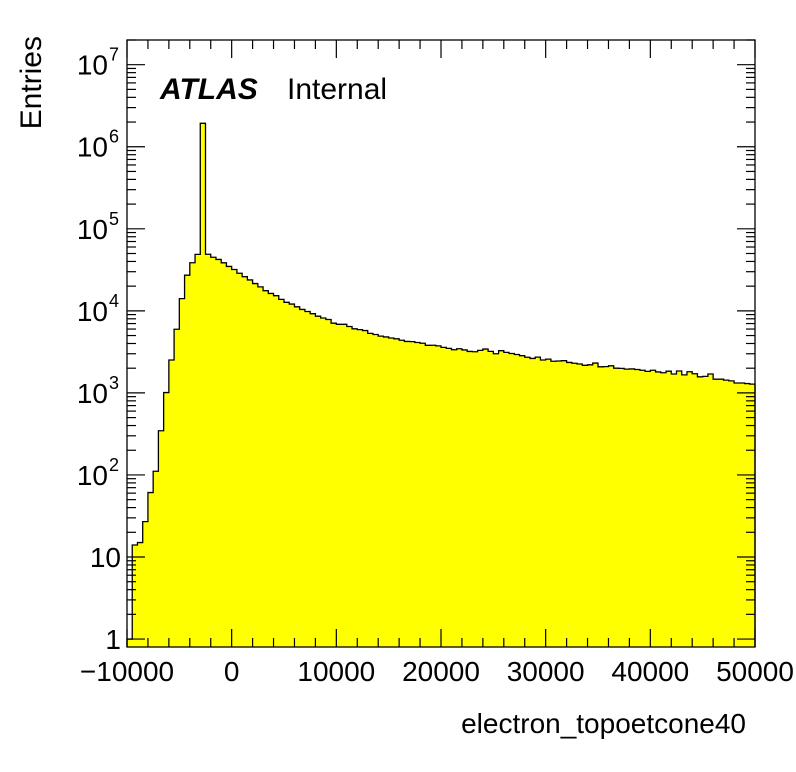 The width and height of the screenshot is (796, 772). I want to click on y-tick-exponent: 5, so click(114, 219).